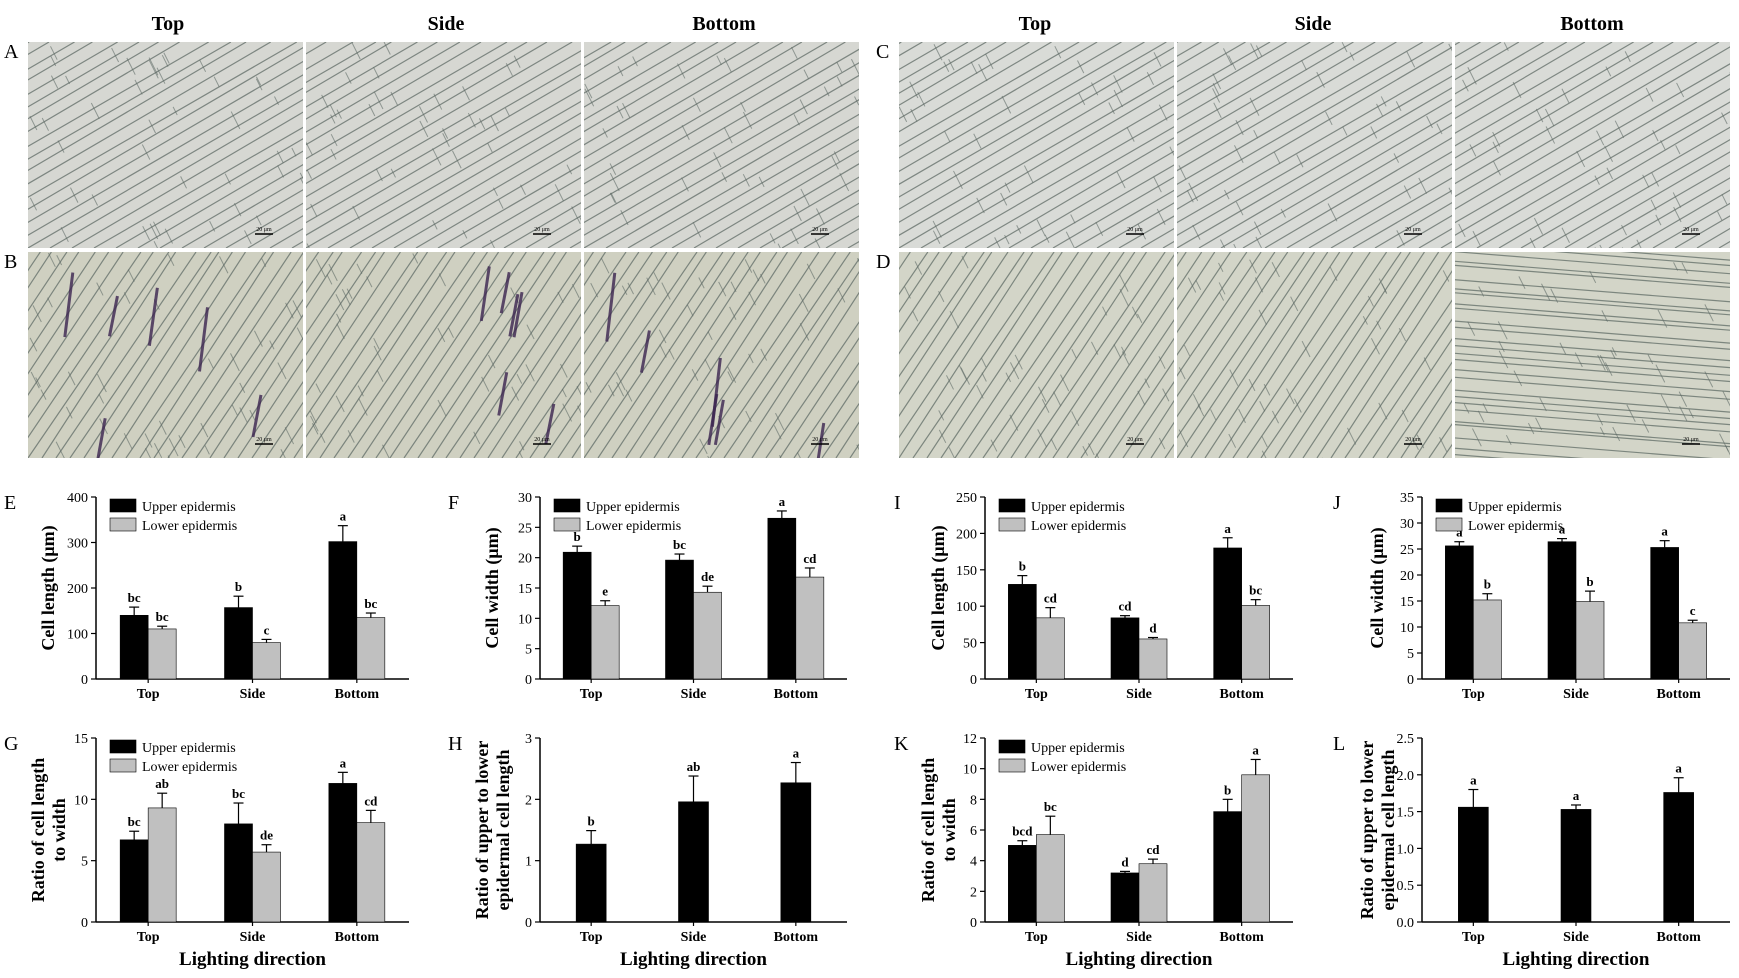 The height and width of the screenshot is (978, 1739). I want to click on x-tick-label: Side, so click(1139, 937).